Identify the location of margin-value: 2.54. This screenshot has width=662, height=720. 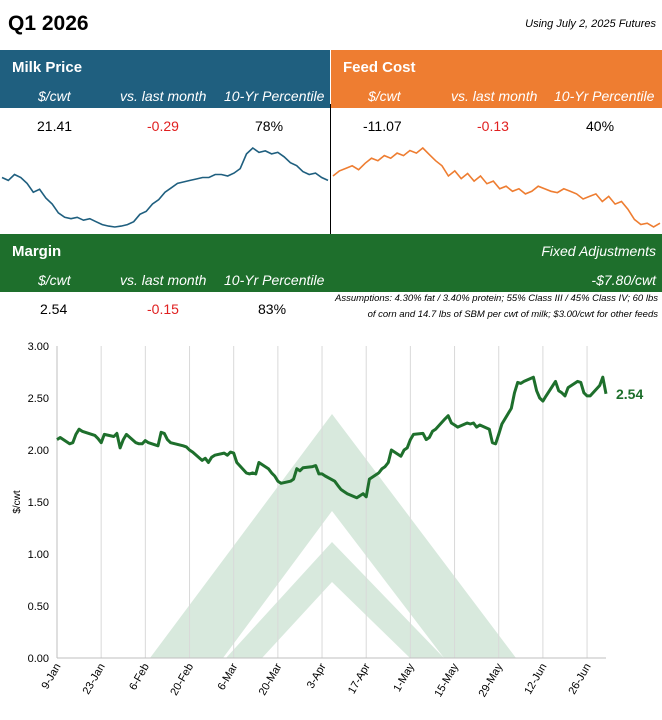
(54, 309).